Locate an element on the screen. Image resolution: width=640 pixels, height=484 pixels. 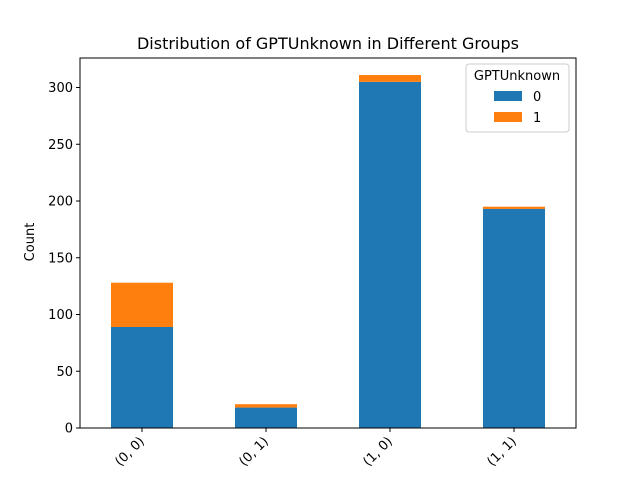
y-tick-label: 200 is located at coordinates (60, 202).